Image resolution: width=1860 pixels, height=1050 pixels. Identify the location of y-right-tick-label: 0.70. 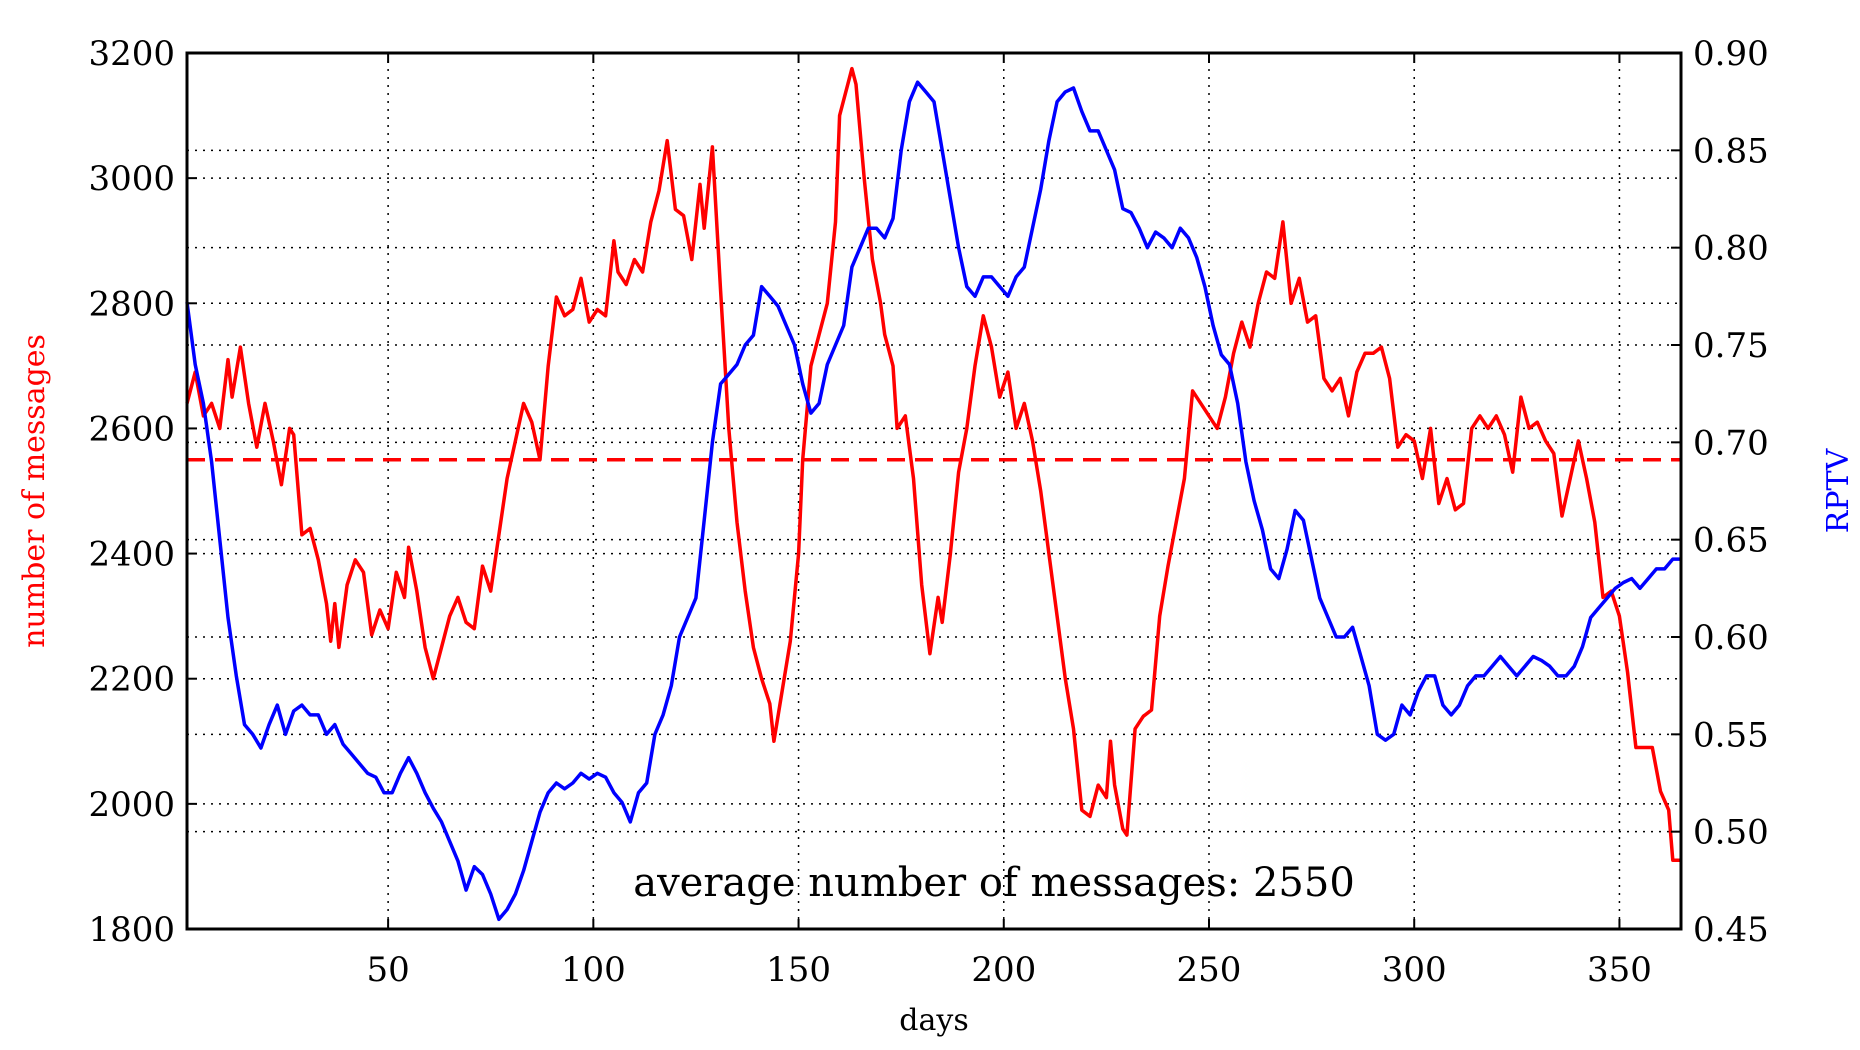
(1731, 443).